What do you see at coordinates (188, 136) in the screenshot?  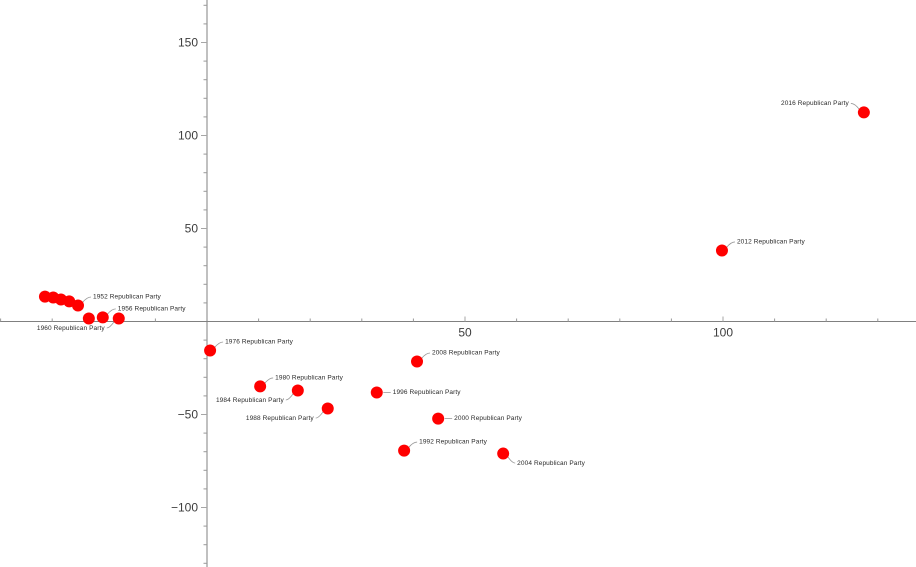 I see `y-tick-label: 100` at bounding box center [188, 136].